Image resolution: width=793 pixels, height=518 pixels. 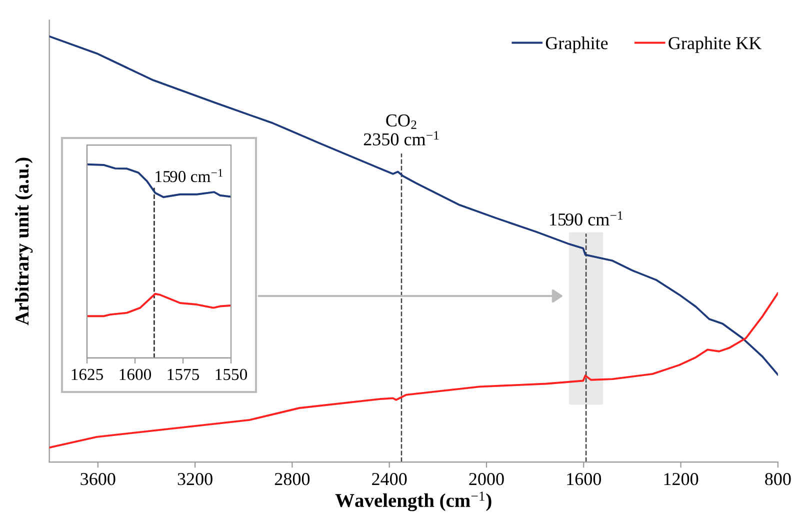 What do you see at coordinates (232, 374) in the screenshot?
I see `x-tick-label: 1550` at bounding box center [232, 374].